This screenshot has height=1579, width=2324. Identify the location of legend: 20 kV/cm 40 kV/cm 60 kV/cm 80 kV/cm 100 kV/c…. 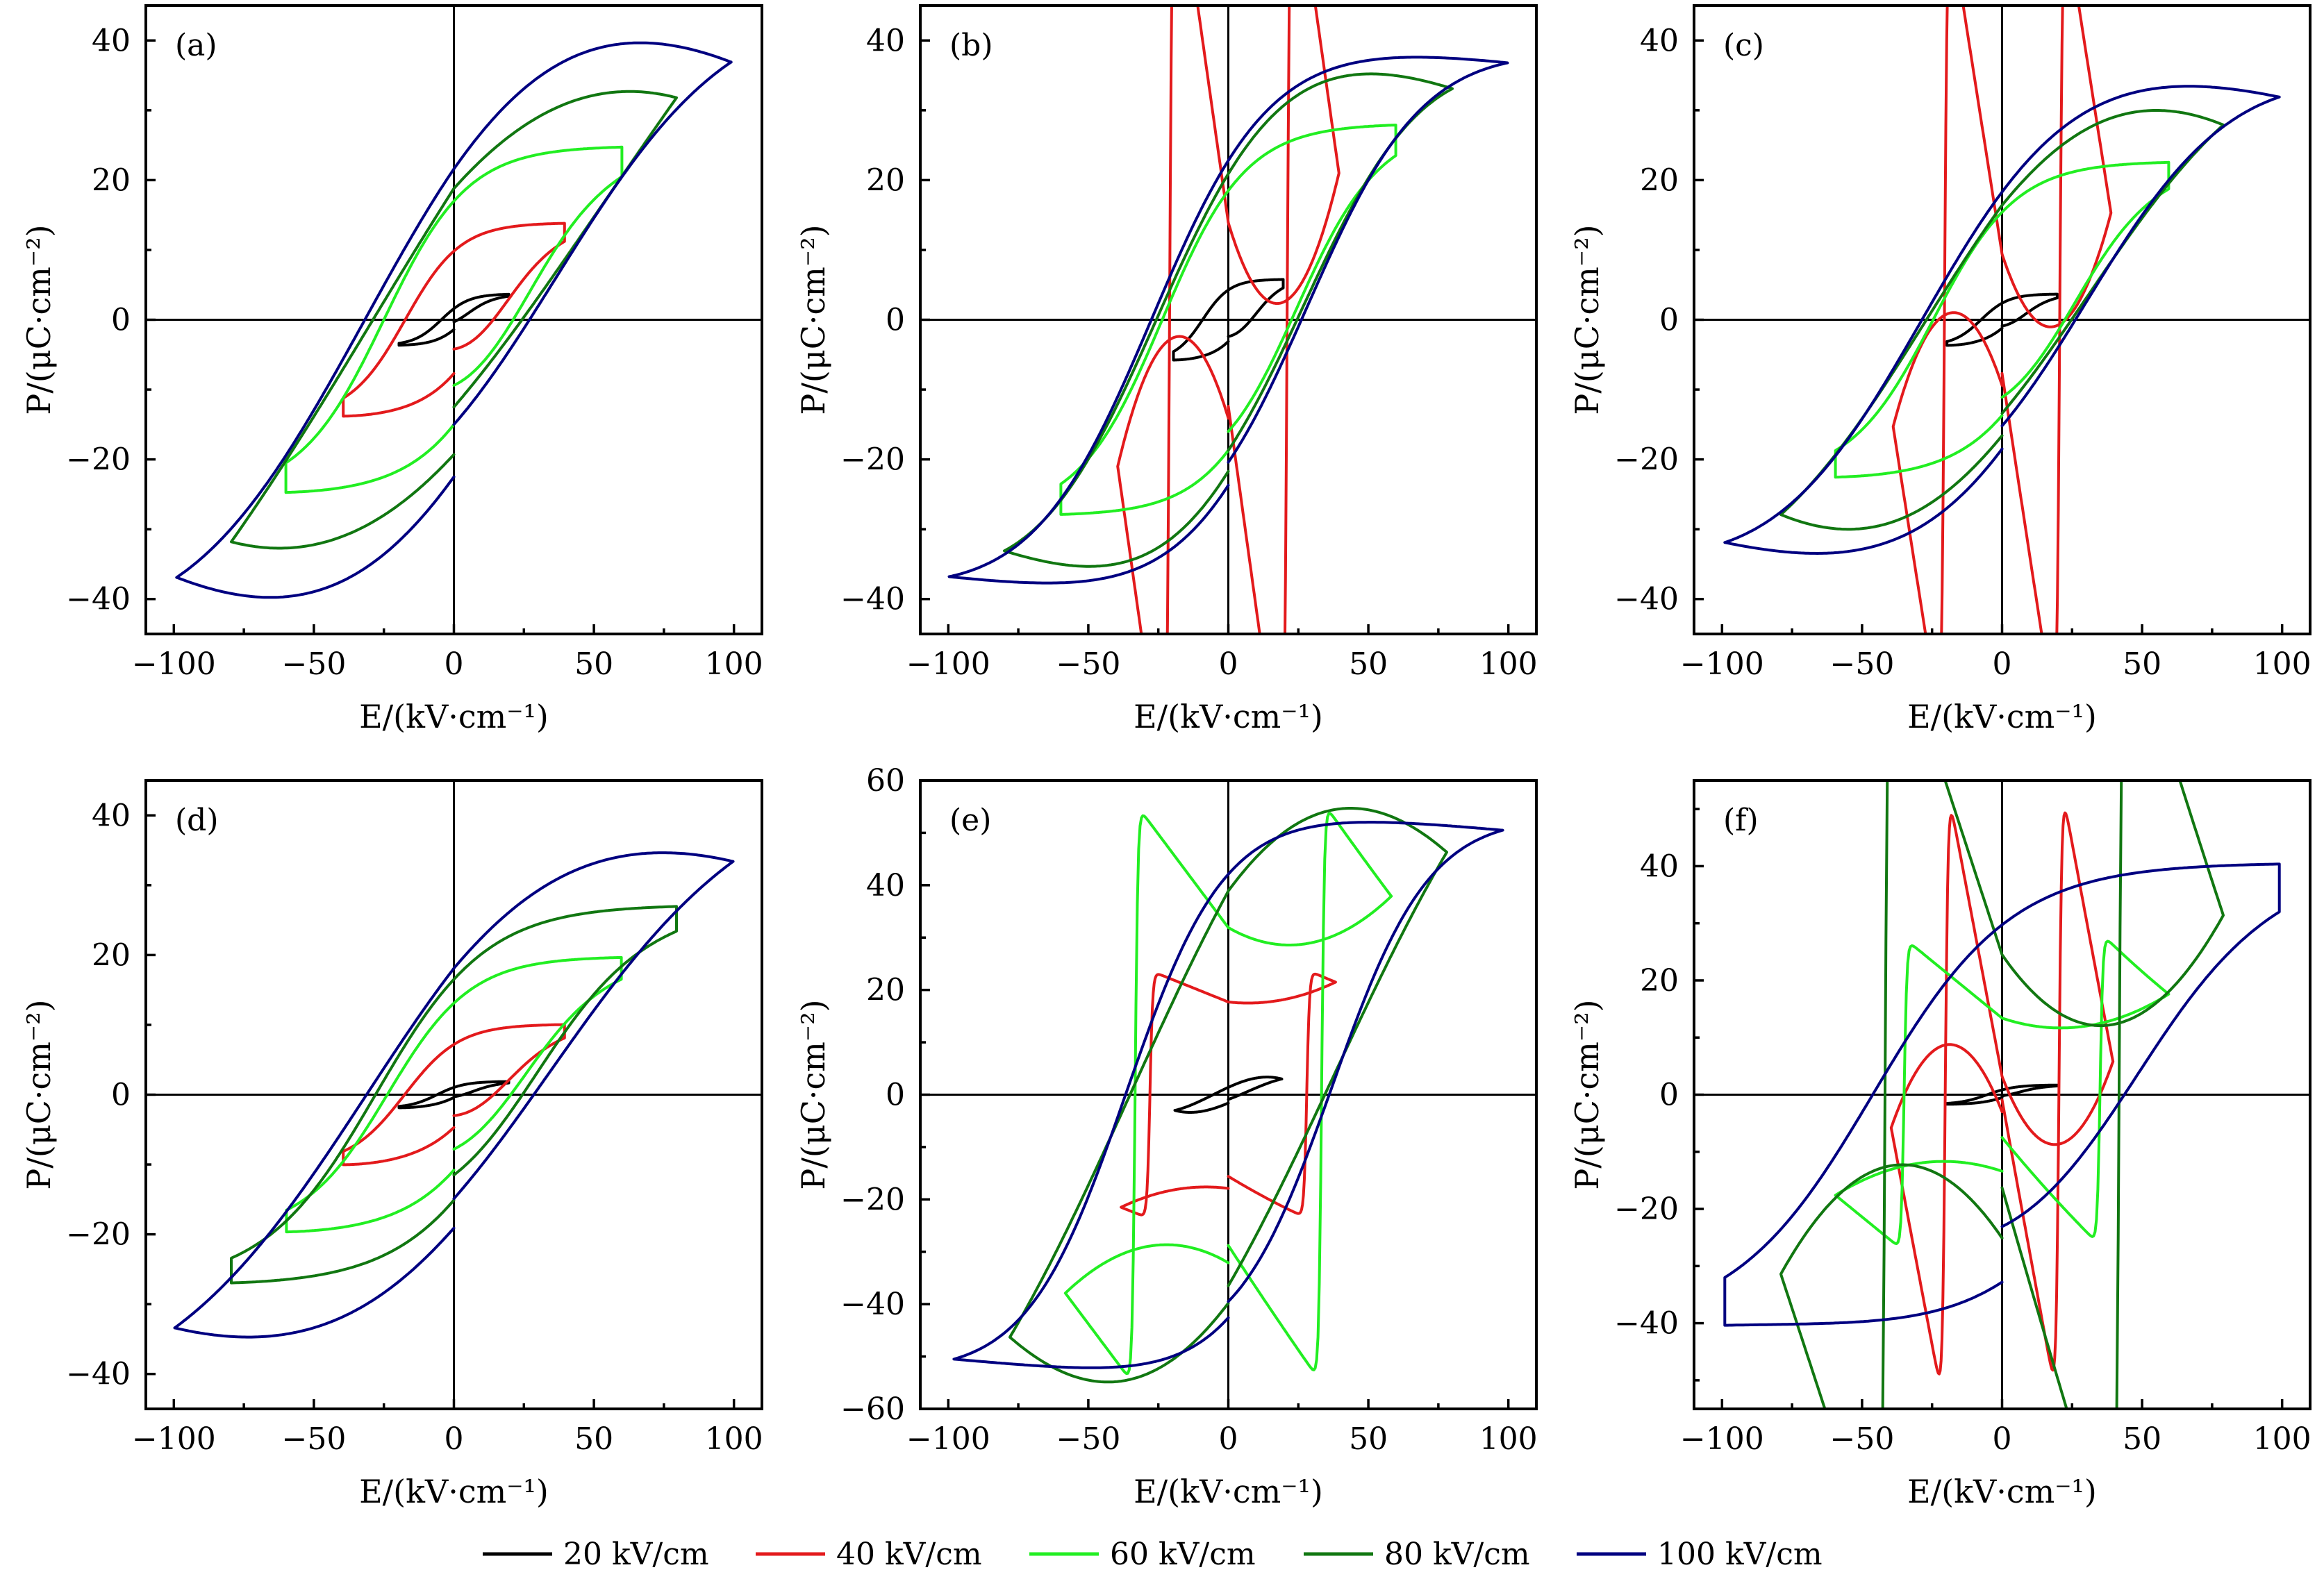
(1153, 1554).